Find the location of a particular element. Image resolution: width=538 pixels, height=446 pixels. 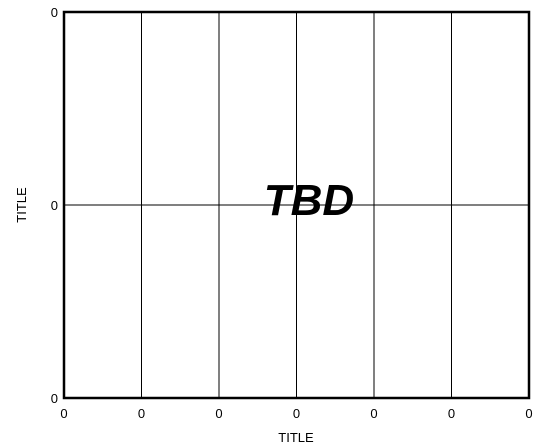

x-axis-ticks: 0 0 0 0 0 0 0 is located at coordinates (296, 413).